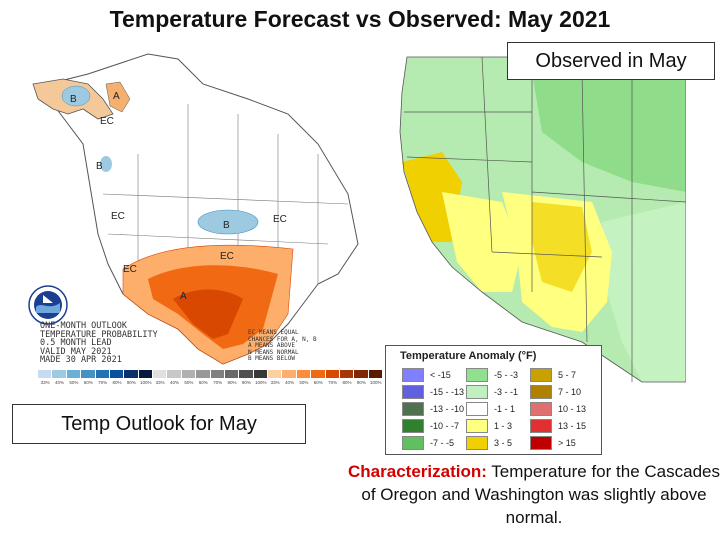  I want to click on legend-item: -10 - -7, so click(434, 426).